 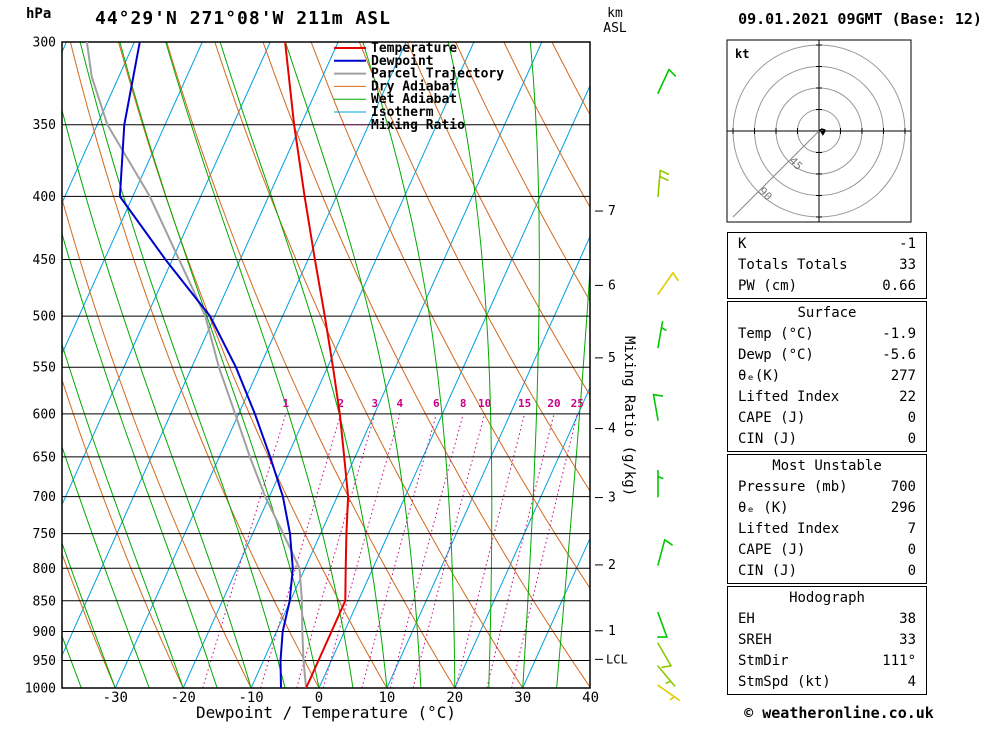 I want to click on pressure-tick-label: 350, so click(x=44, y=125).